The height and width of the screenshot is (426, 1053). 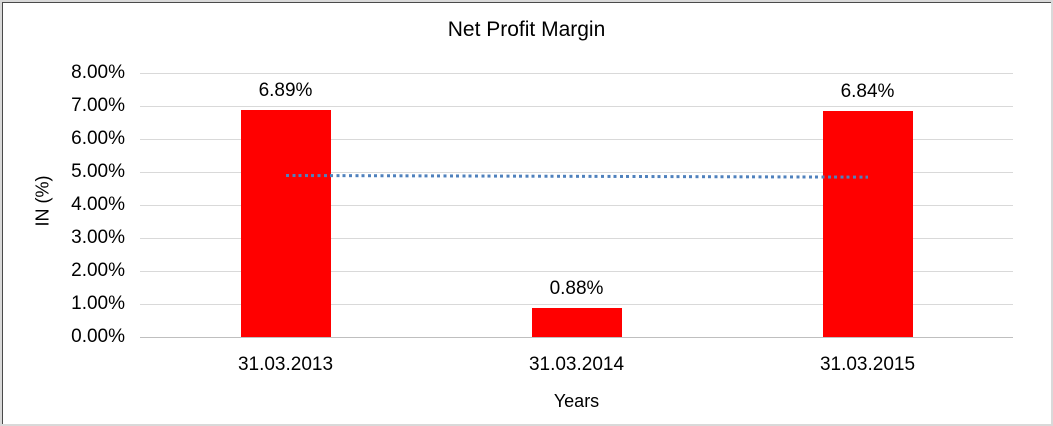 I want to click on x-axis-line, so click(x=576, y=337).